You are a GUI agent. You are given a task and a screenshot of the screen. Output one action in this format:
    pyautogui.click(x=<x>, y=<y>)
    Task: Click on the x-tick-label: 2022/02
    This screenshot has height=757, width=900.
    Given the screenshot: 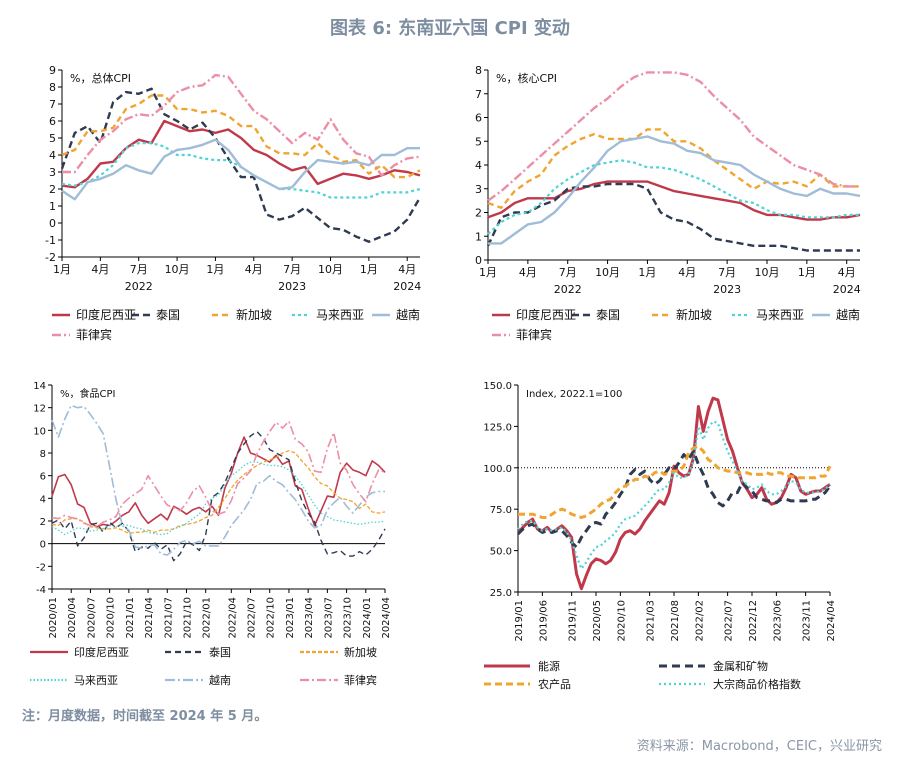 What is the action you would take?
    pyautogui.click(x=699, y=621)
    